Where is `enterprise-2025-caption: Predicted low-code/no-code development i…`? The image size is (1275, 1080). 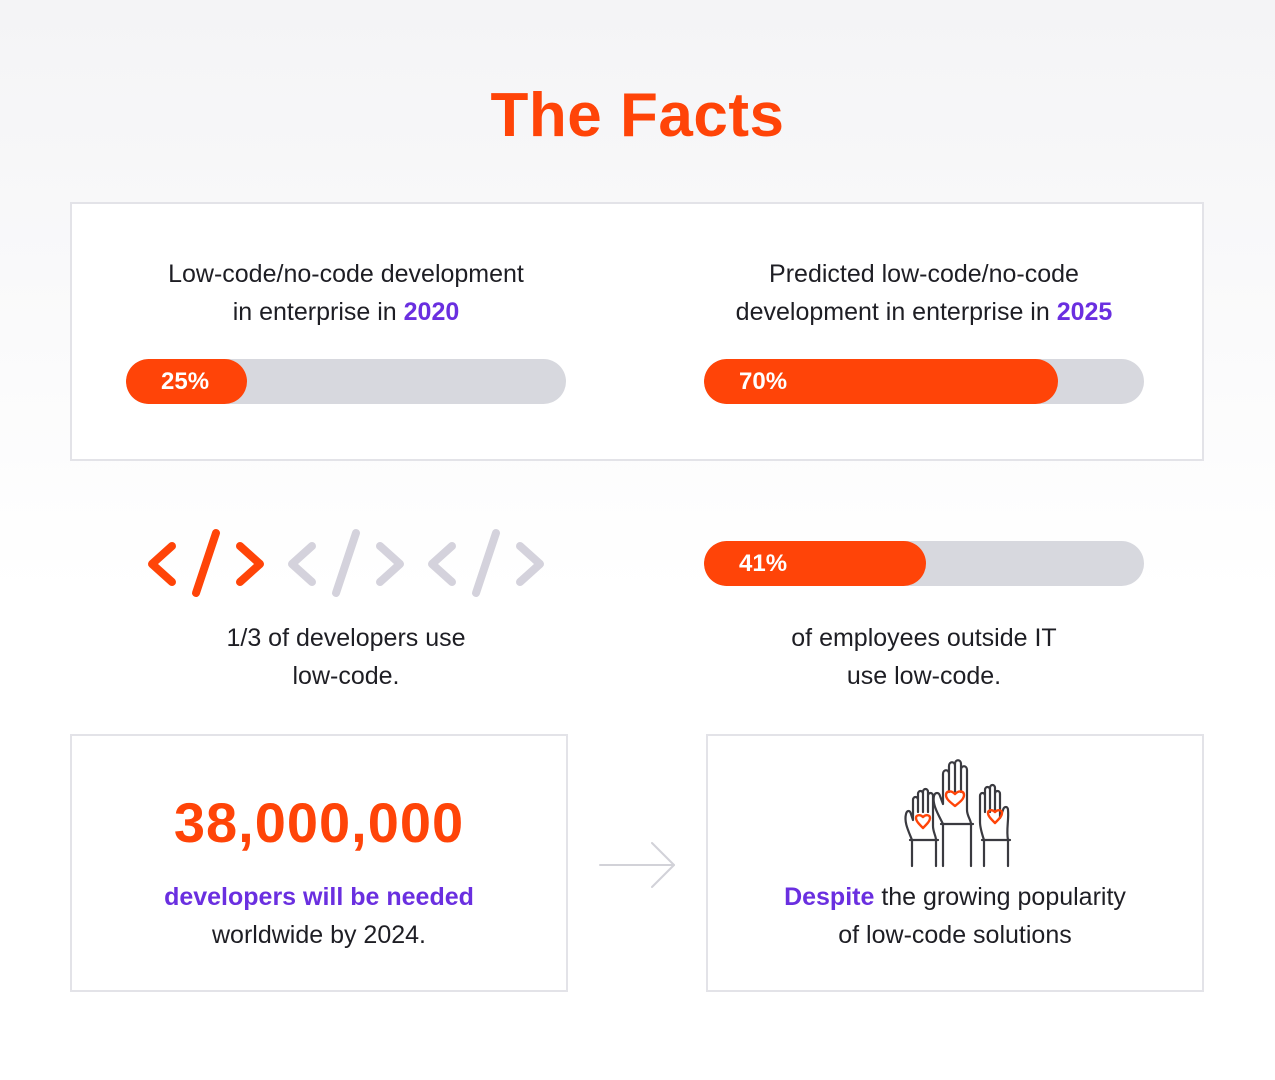
enterprise-2025-caption: Predicted low-code/no-code development i… is located at coordinates (924, 293).